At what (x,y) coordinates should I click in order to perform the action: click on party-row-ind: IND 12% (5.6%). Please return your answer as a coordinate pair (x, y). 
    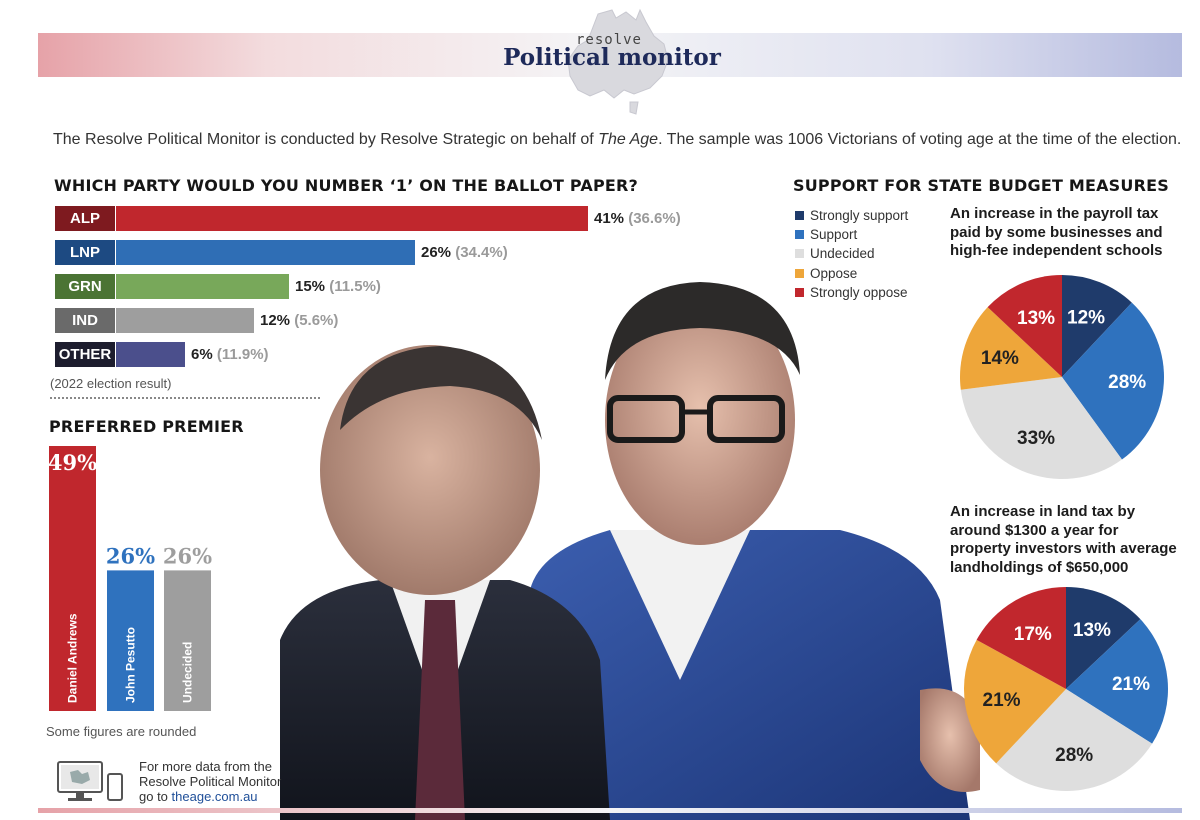
    Looking at the image, I should click on (196, 320).